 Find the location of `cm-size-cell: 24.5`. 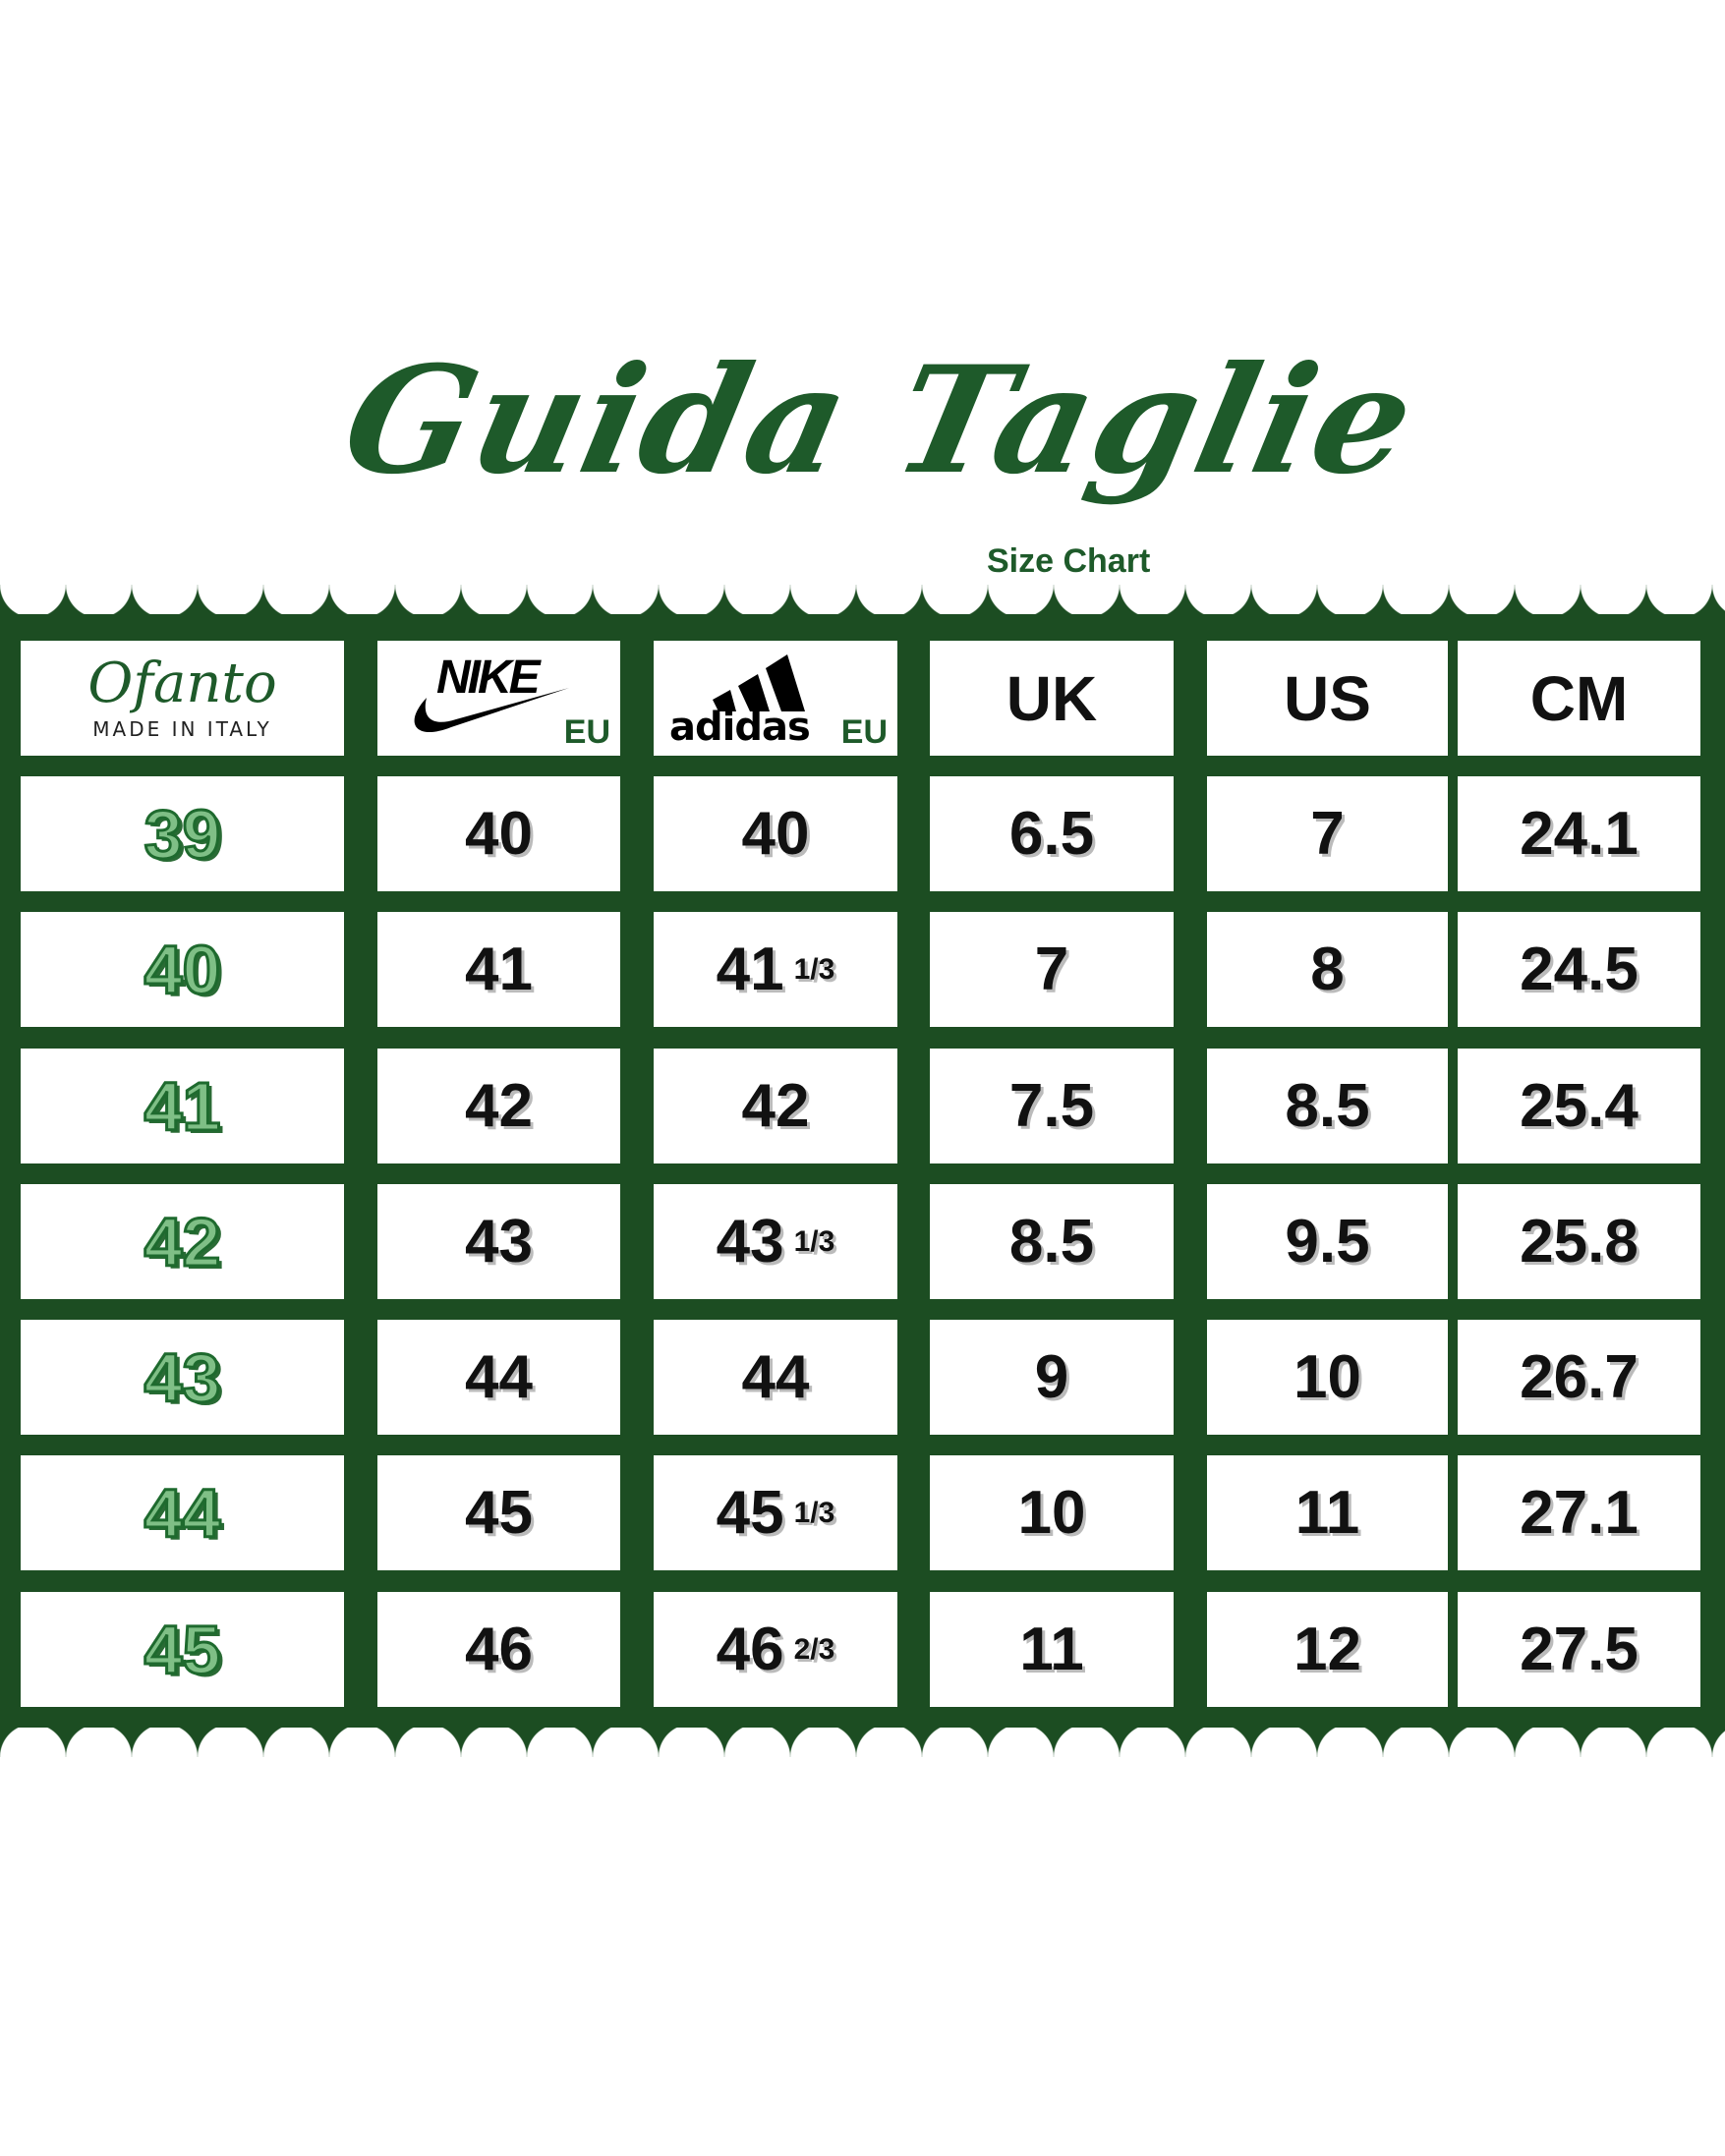

cm-size-cell: 24.5 is located at coordinates (1579, 969).